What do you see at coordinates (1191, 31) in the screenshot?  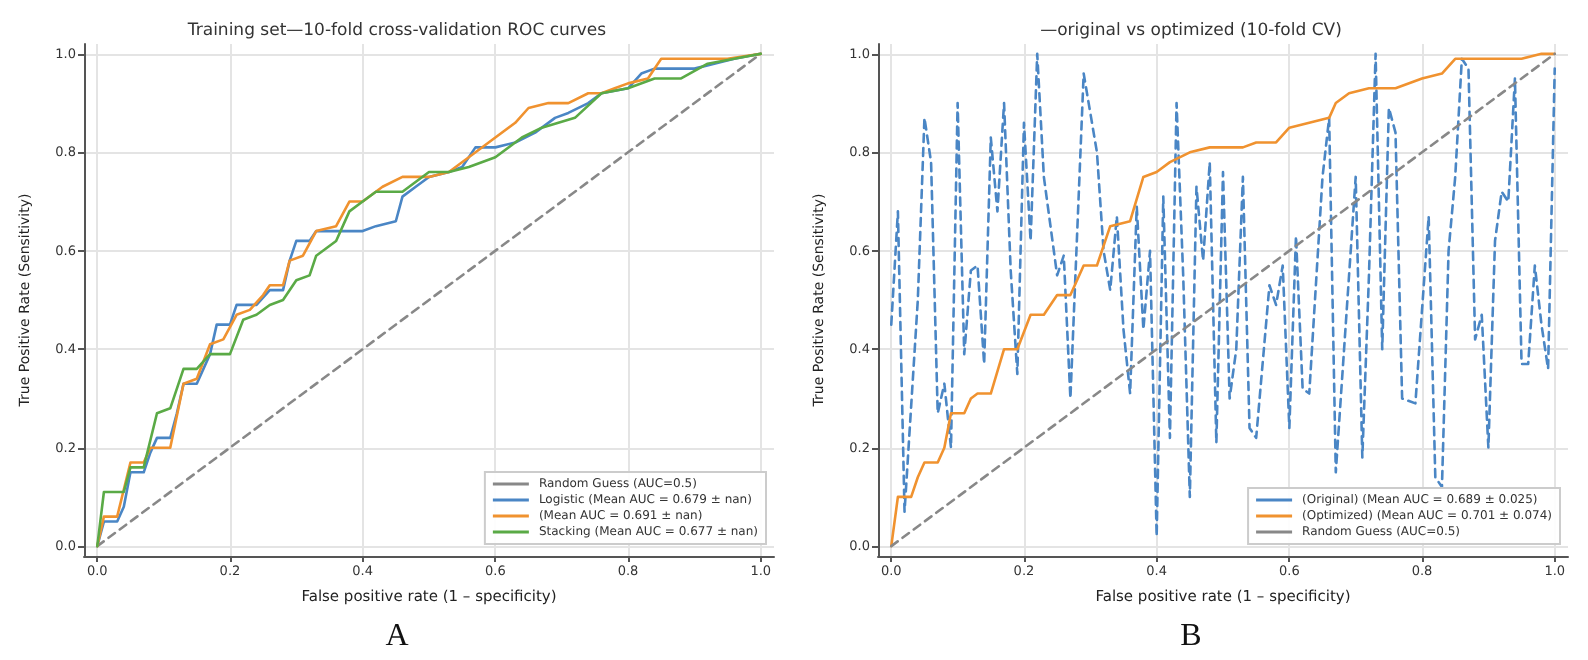 I see `chart-title: —original vs optimized (10-fold CV)` at bounding box center [1191, 31].